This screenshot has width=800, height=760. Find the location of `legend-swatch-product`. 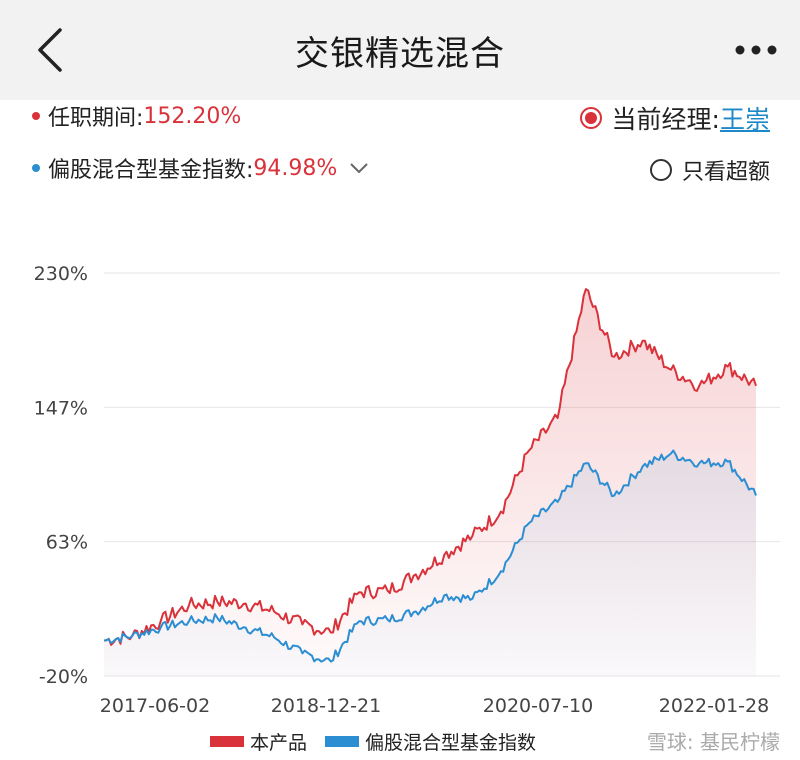

legend-swatch-product is located at coordinates (227, 741).